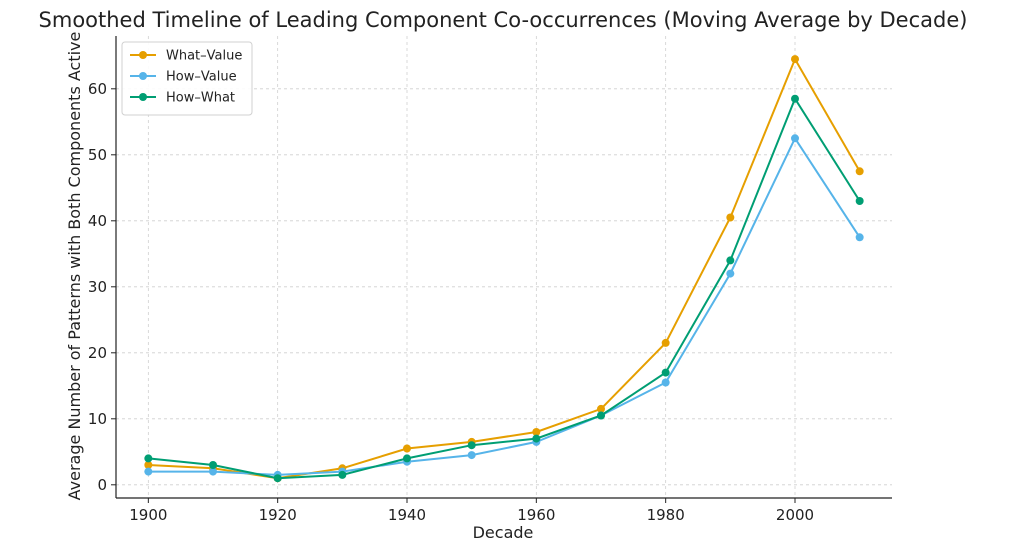 The height and width of the screenshot is (556, 1011). Describe the element at coordinates (97, 419) in the screenshot. I see `y-tick-label: 10` at that location.